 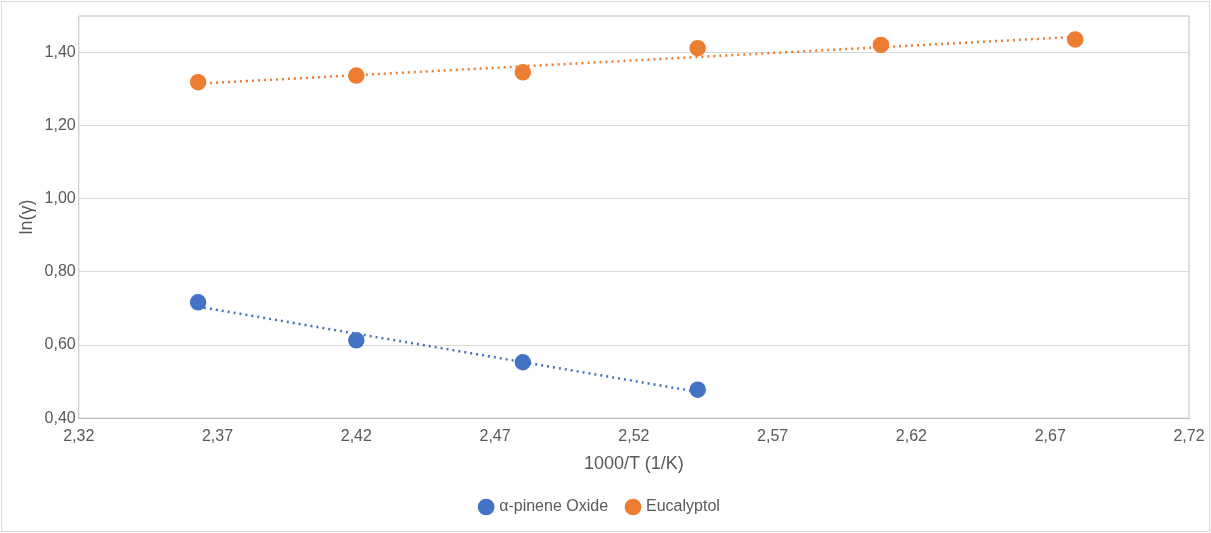 I want to click on x-tick-label: 2,42, so click(x=356, y=436).